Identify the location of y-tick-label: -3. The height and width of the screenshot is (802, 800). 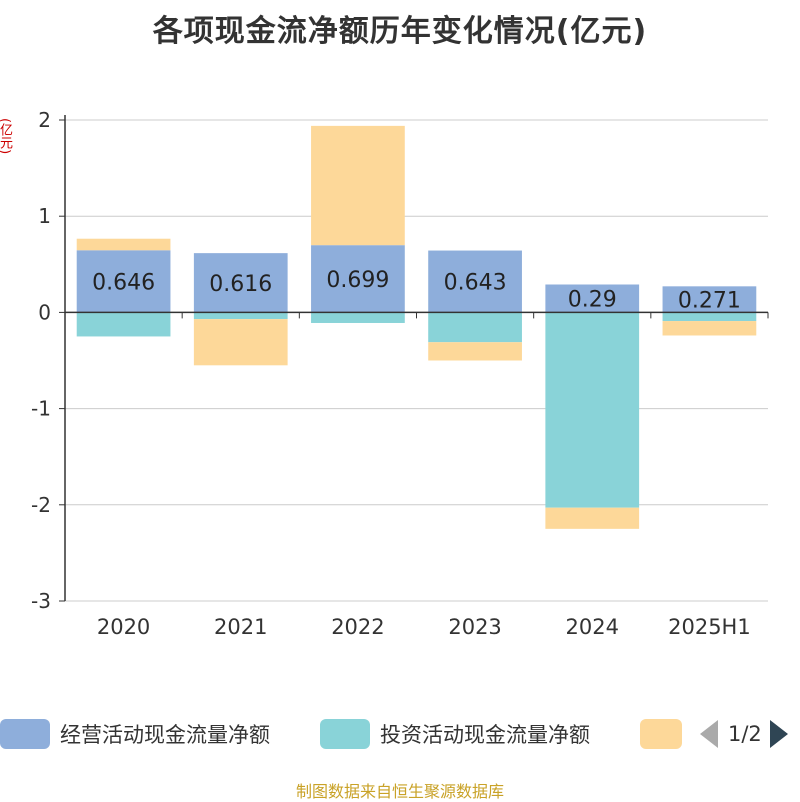
(41, 601).